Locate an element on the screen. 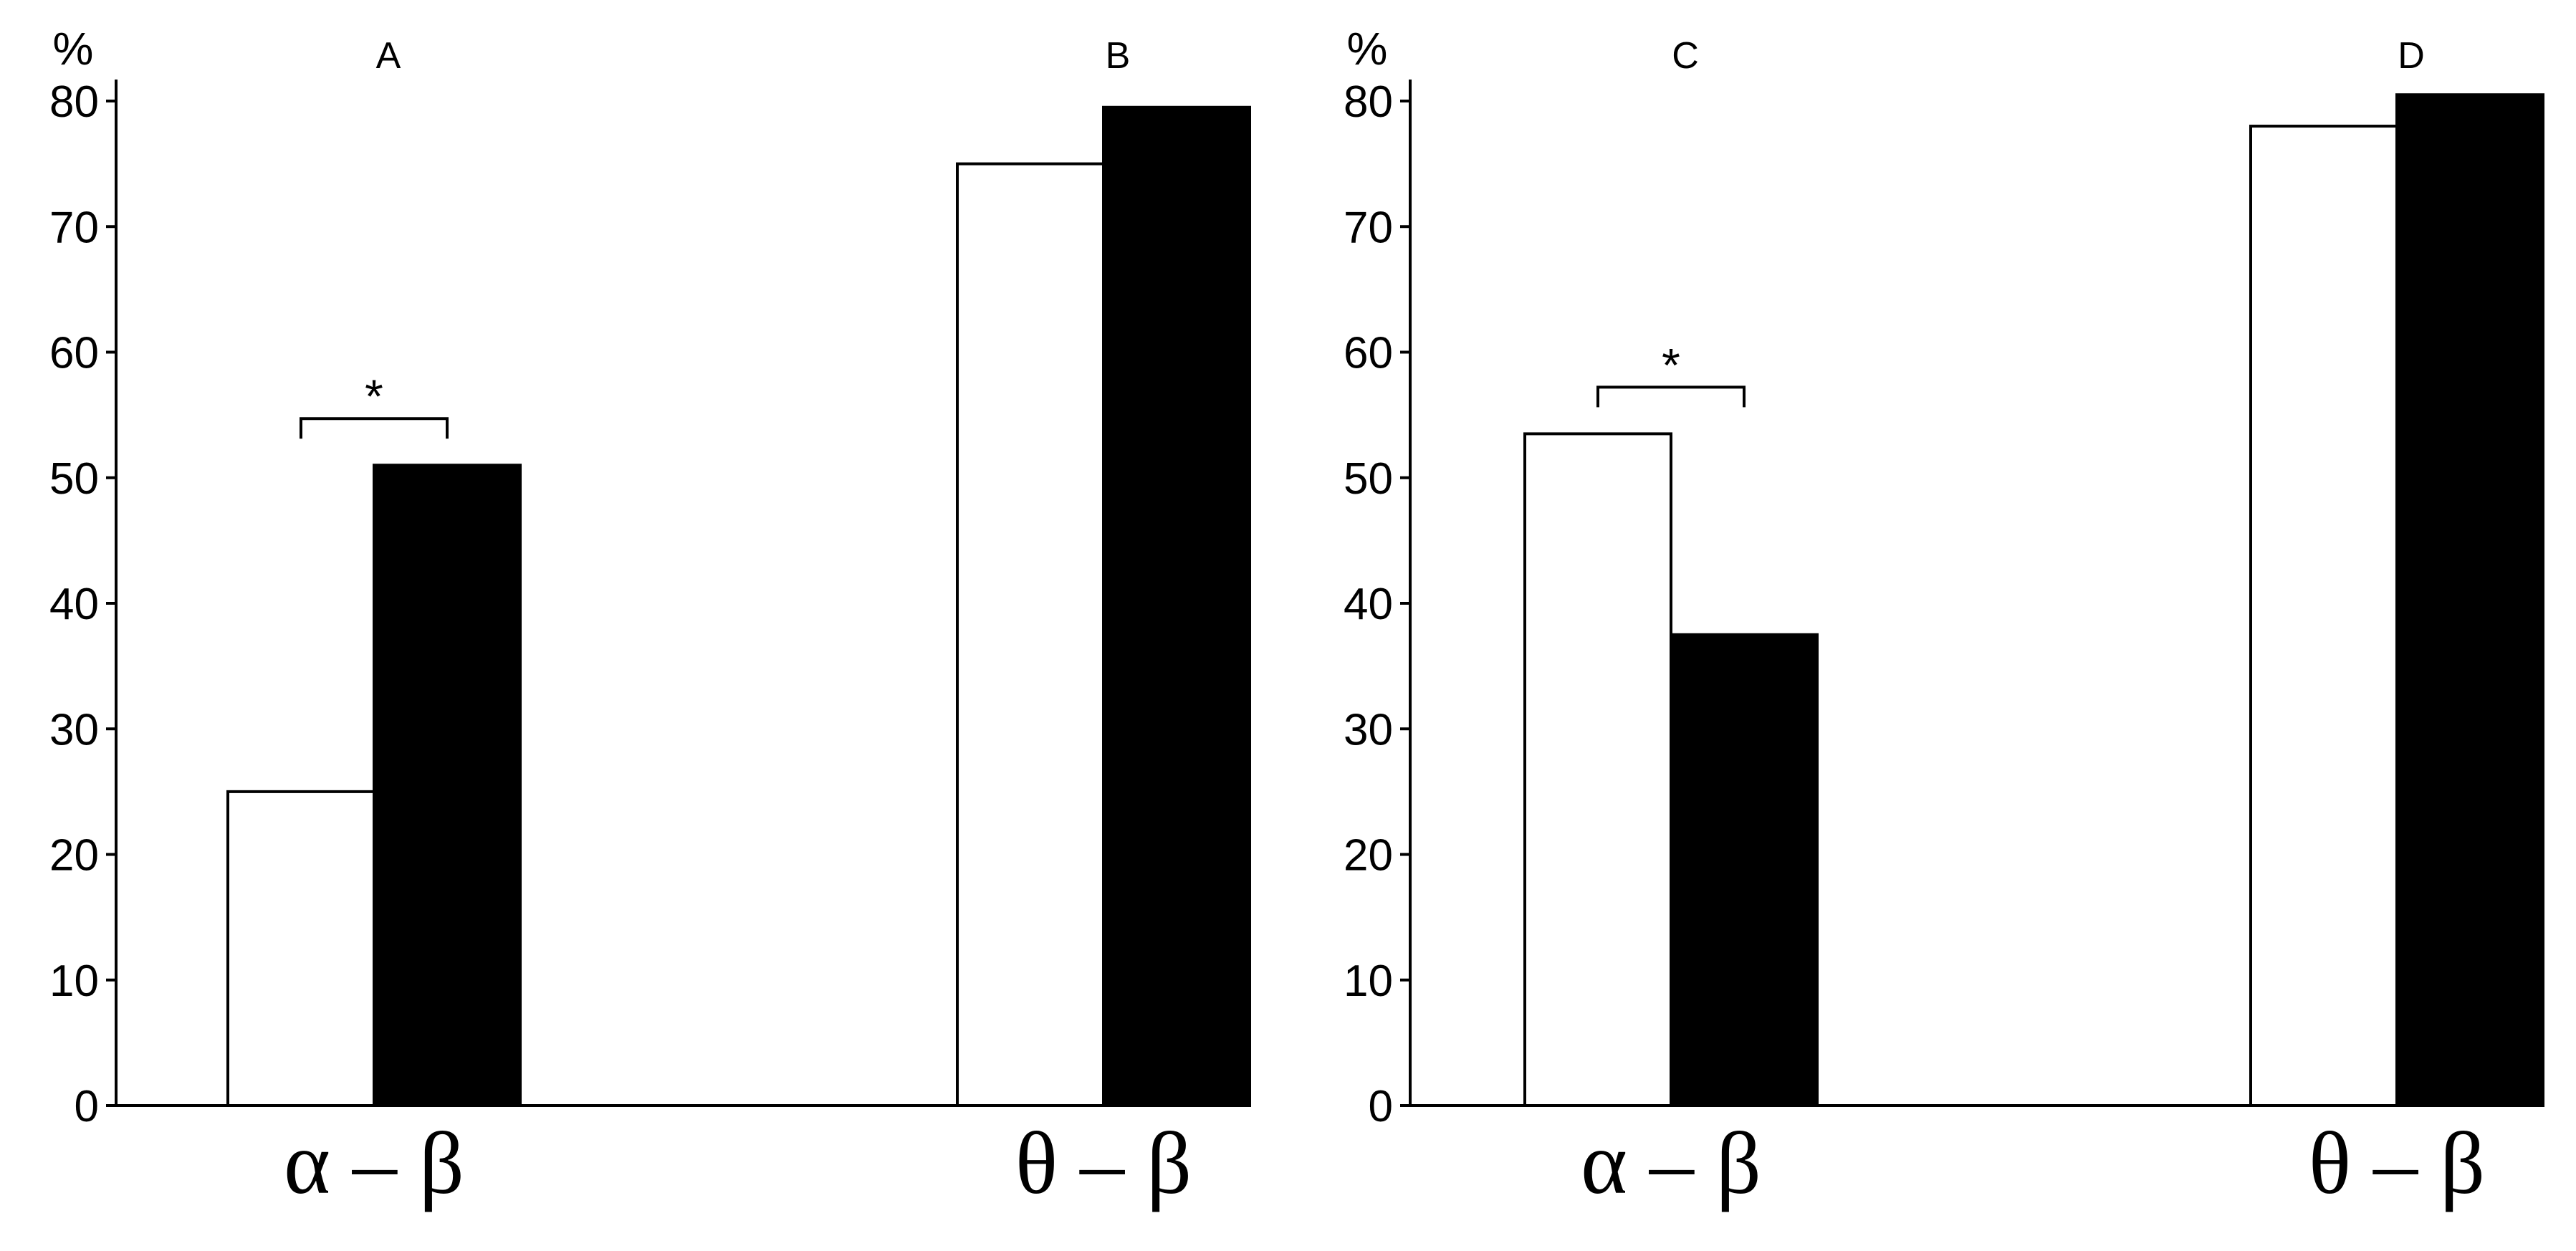  panel-label: C is located at coordinates (1686, 56).